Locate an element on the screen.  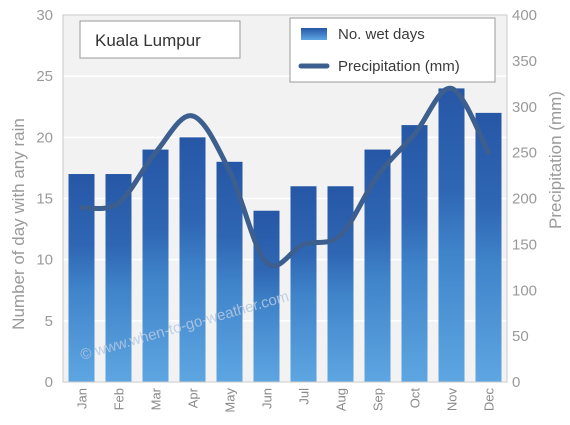
x-tick-label: Aug is located at coordinates (341, 399).